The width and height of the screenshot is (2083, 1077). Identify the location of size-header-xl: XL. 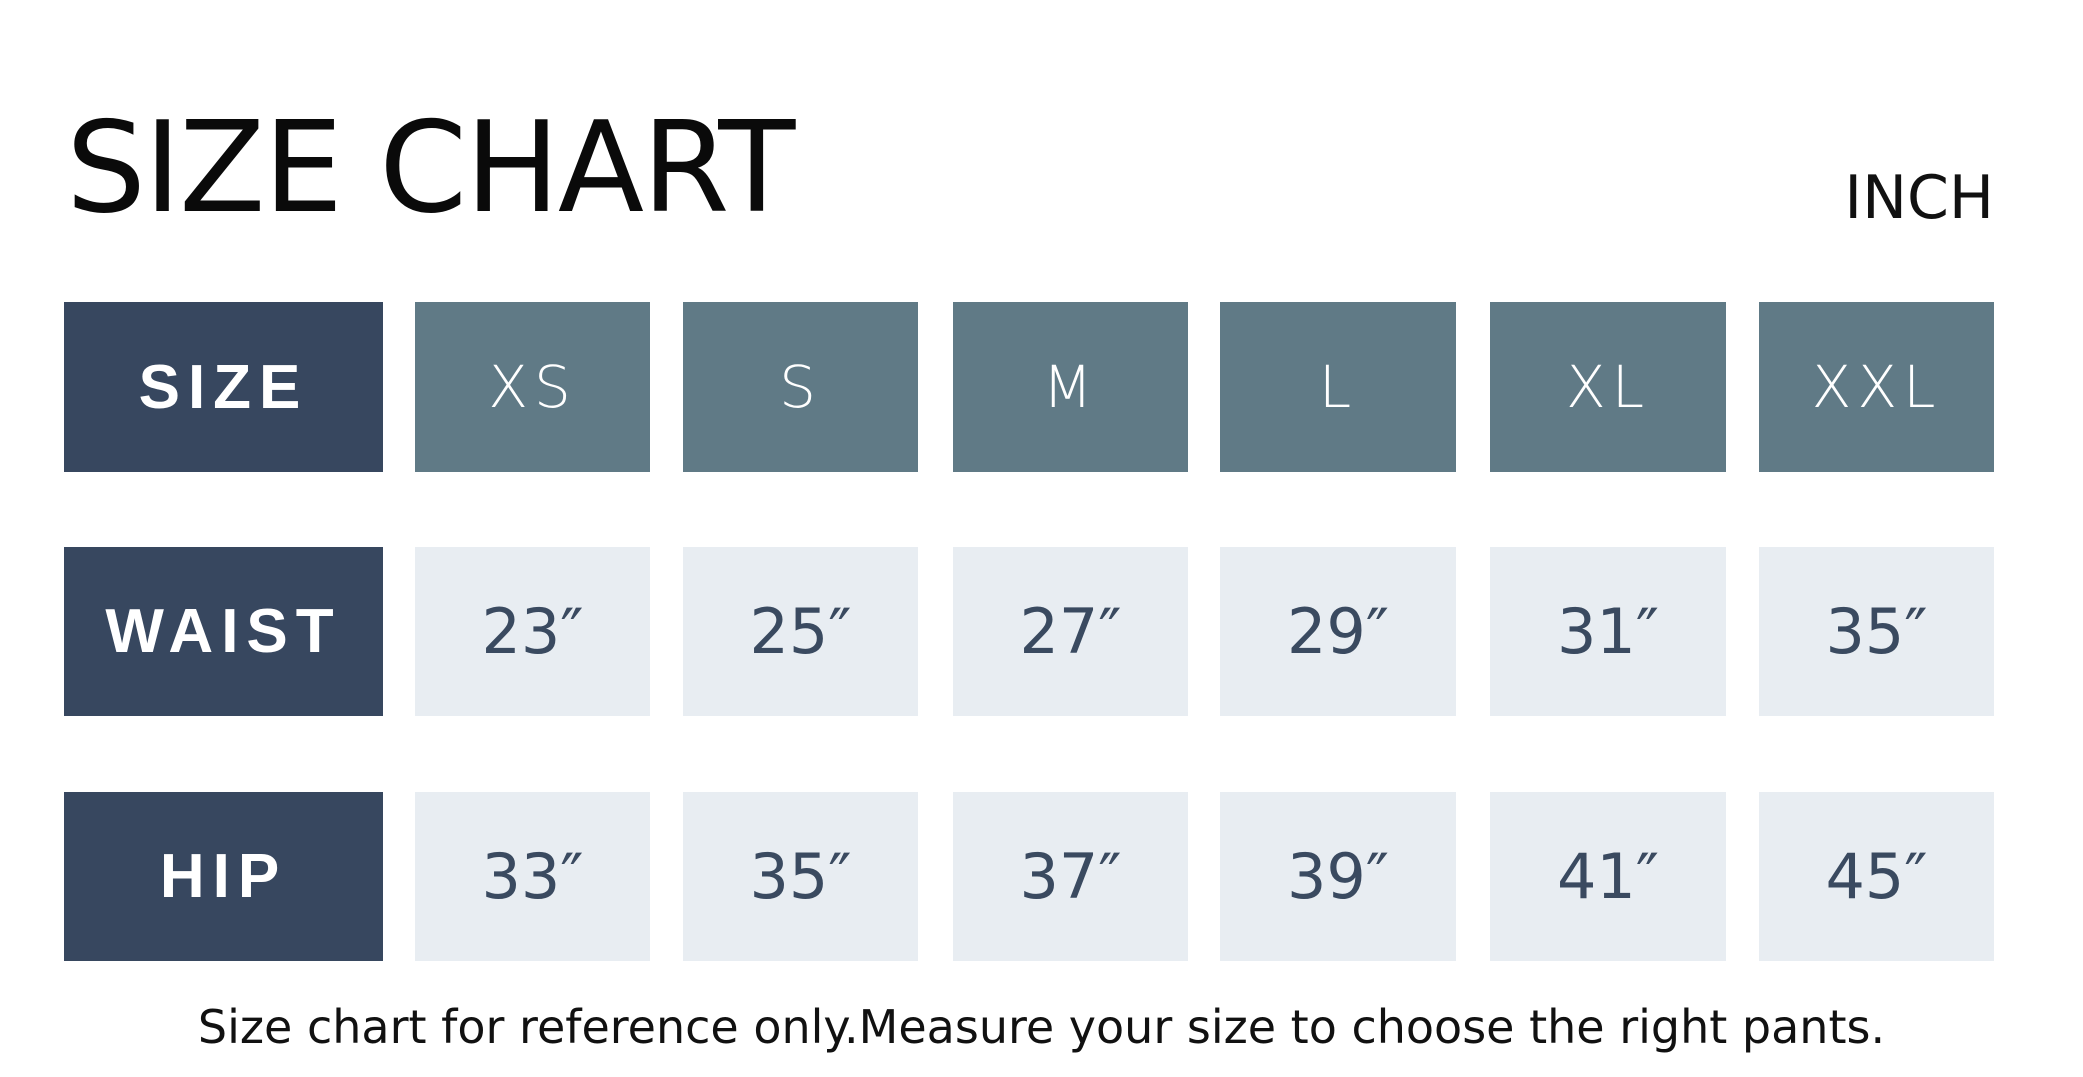
(1608, 387).